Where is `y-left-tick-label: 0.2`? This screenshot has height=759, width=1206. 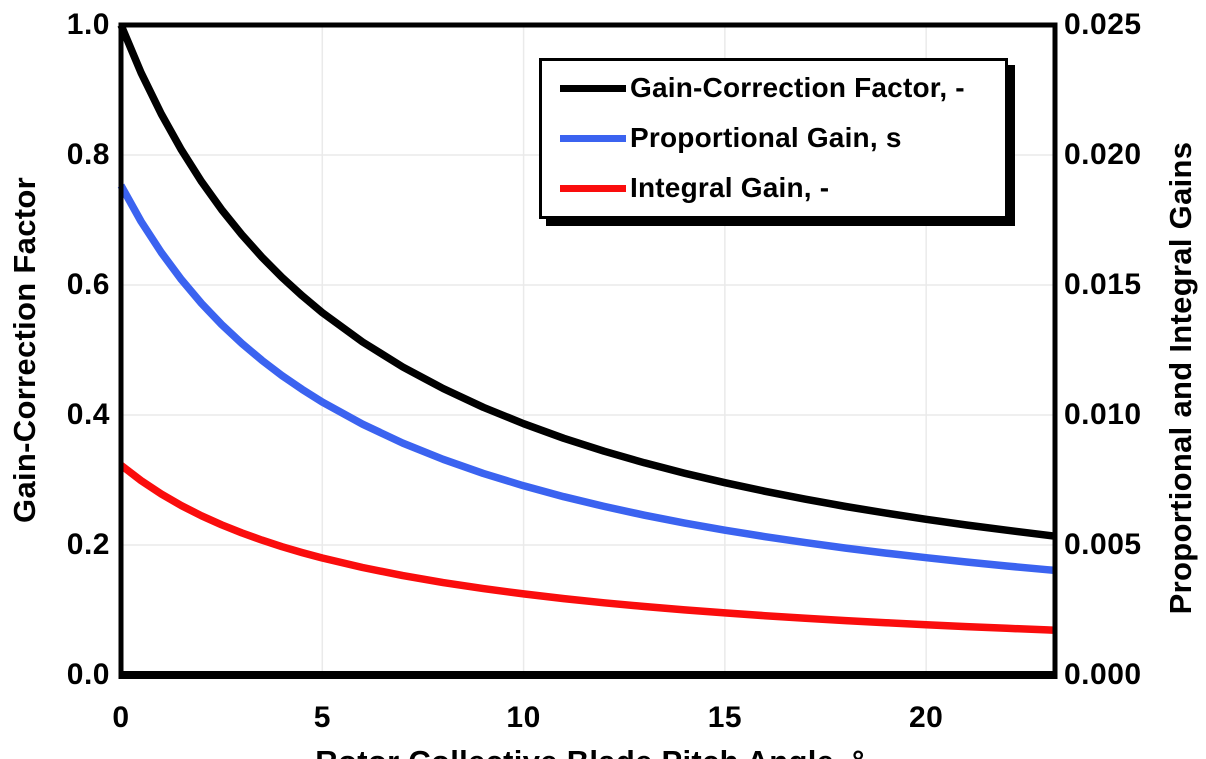 y-left-tick-label: 0.2 is located at coordinates (88, 544).